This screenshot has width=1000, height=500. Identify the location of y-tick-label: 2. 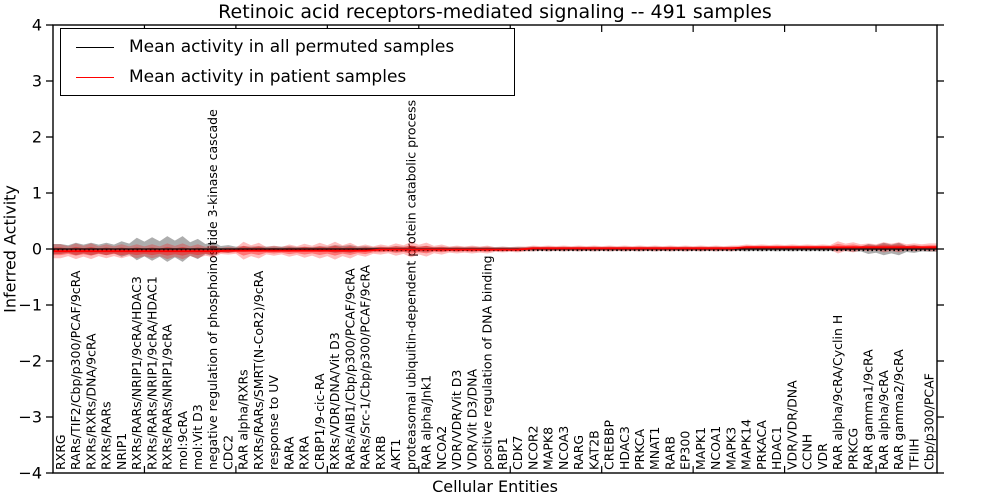
(37, 137).